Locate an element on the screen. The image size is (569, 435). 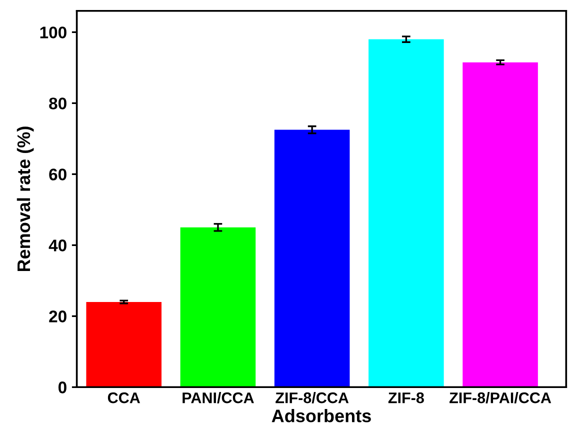
x-tick-label: ZIF-8 is located at coordinates (406, 398).